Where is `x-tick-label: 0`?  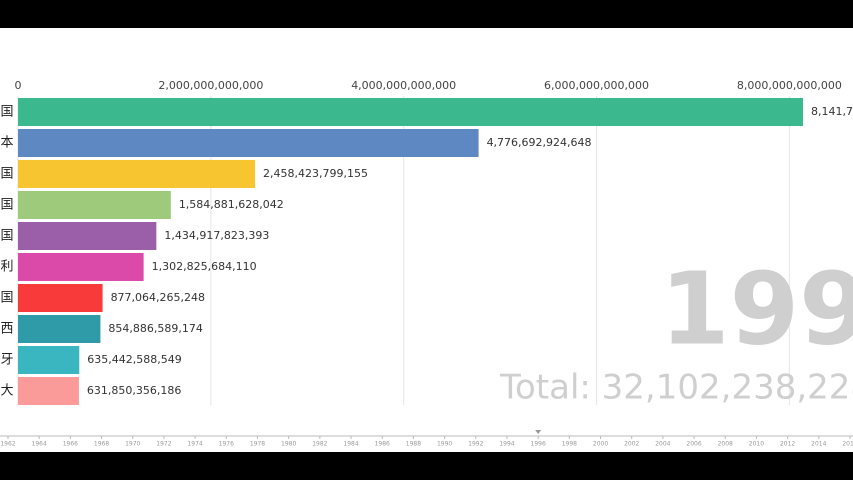
x-tick-label: 0 is located at coordinates (18, 85).